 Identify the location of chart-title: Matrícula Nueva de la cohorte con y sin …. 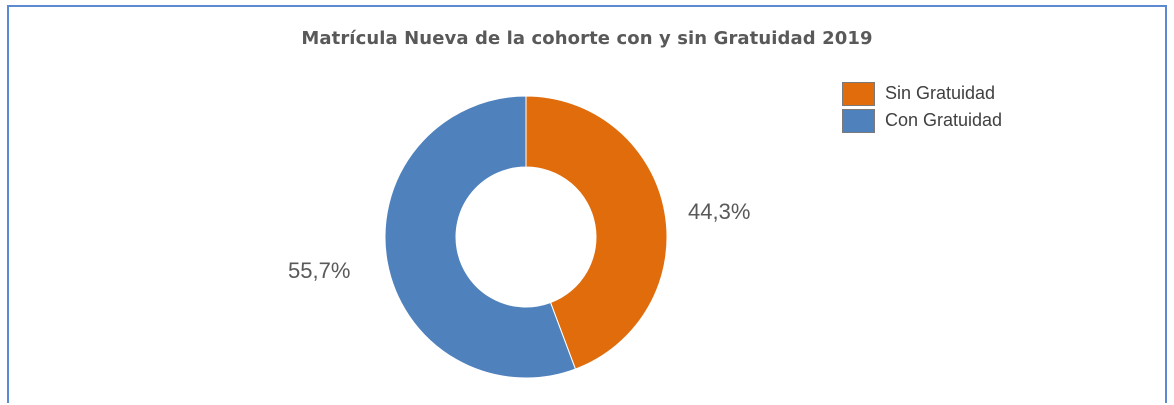
(587, 38).